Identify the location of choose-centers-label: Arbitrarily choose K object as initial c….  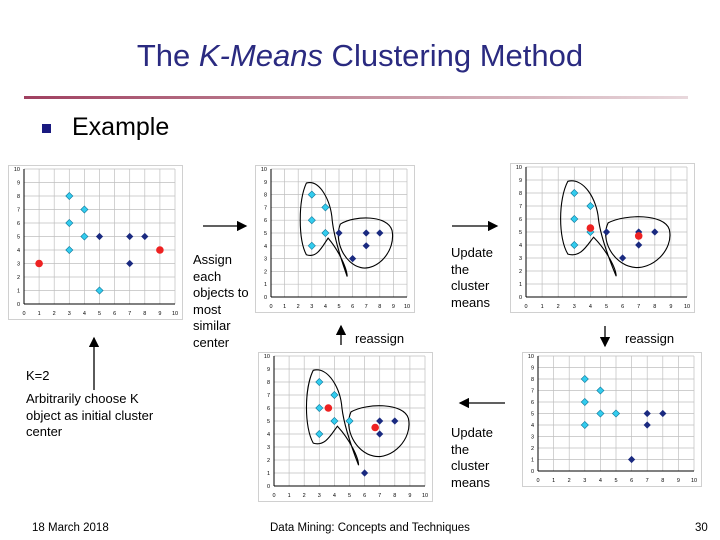
(90, 415).